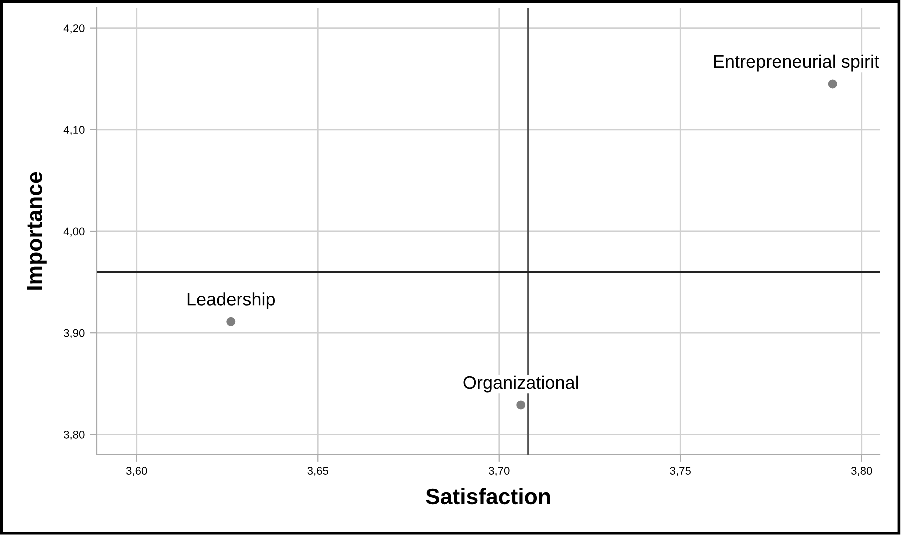 Image resolution: width=901 pixels, height=535 pixels. I want to click on y-tick-label: 3,90, so click(74, 334).